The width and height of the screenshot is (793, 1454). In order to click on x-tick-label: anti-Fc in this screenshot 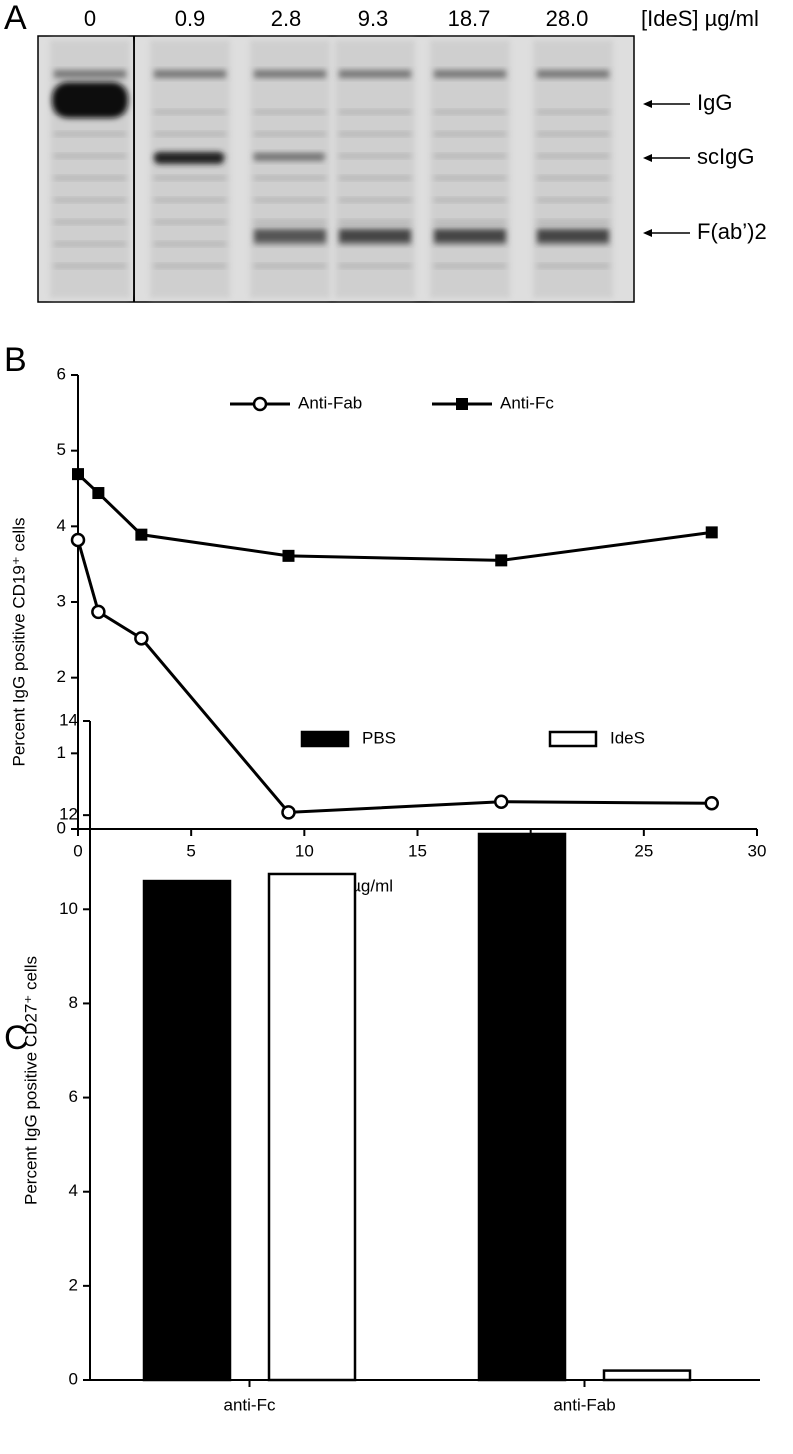, I will do `click(250, 1404)`.